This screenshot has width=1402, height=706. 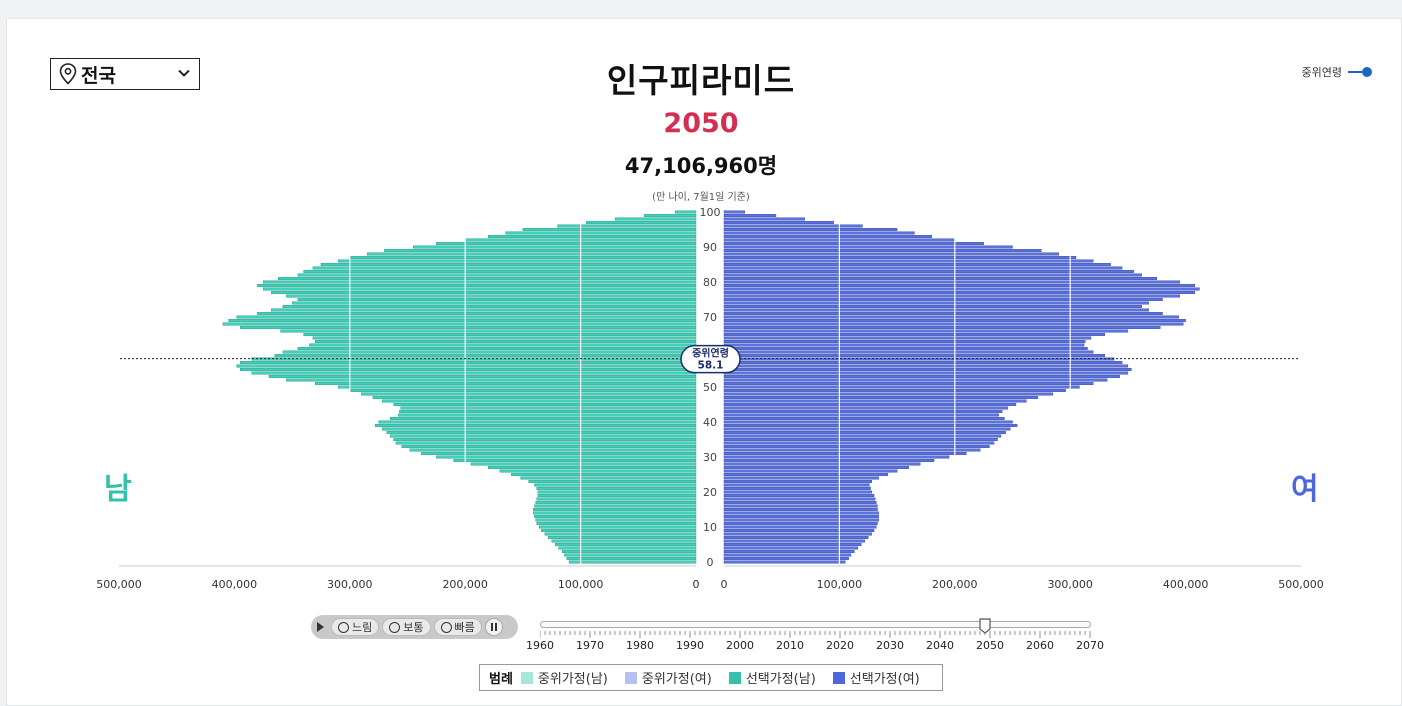 What do you see at coordinates (780, 679) in the screenshot?
I see `legend-label: 선택가정(남)` at bounding box center [780, 679].